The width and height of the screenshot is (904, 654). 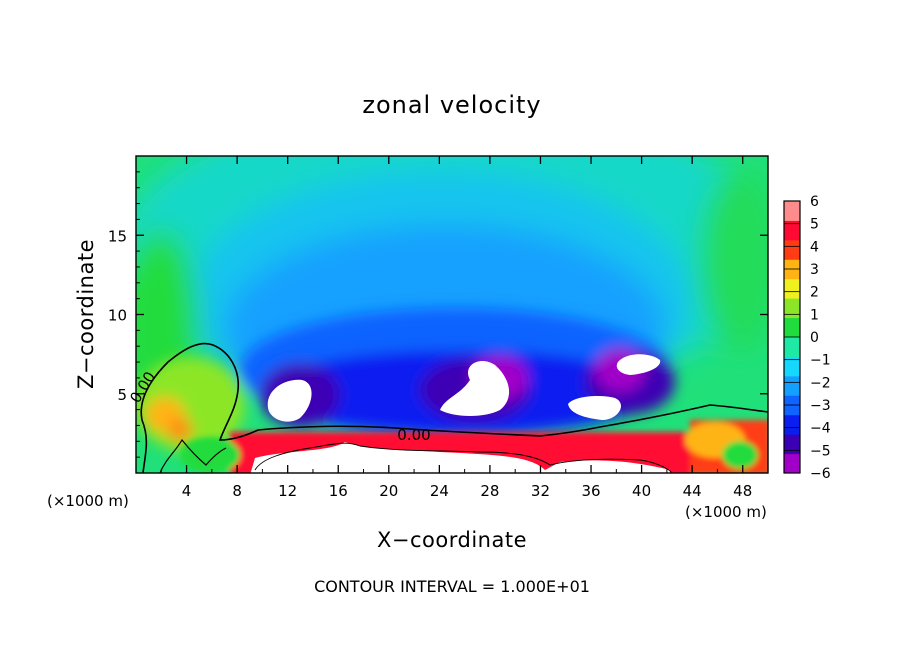 I want to click on colorbar-label: −2, so click(x=820, y=383).